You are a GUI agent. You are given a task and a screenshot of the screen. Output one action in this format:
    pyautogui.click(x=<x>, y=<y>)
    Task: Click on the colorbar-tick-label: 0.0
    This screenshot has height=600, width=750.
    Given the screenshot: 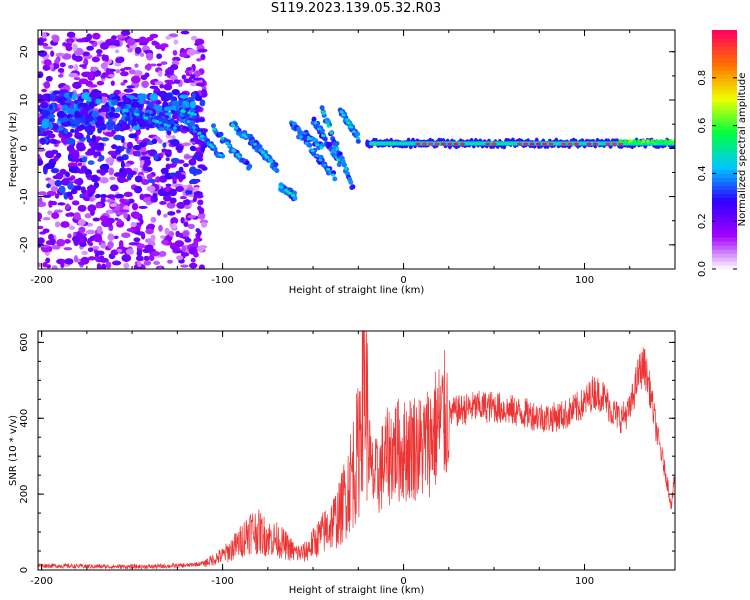 What is the action you would take?
    pyautogui.click(x=702, y=269)
    